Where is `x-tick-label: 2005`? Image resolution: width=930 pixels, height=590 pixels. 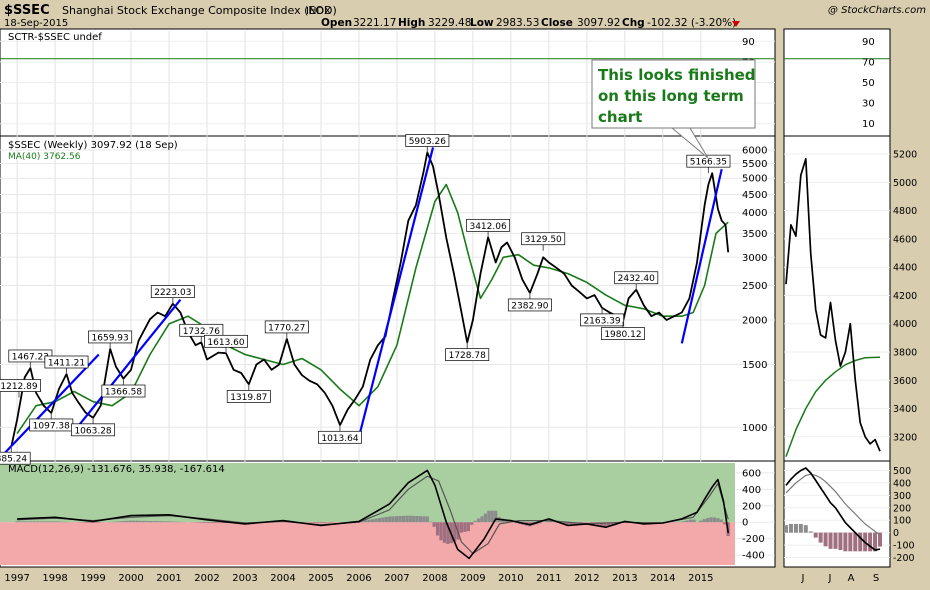 x-tick-label: 2005 is located at coordinates (320, 578).